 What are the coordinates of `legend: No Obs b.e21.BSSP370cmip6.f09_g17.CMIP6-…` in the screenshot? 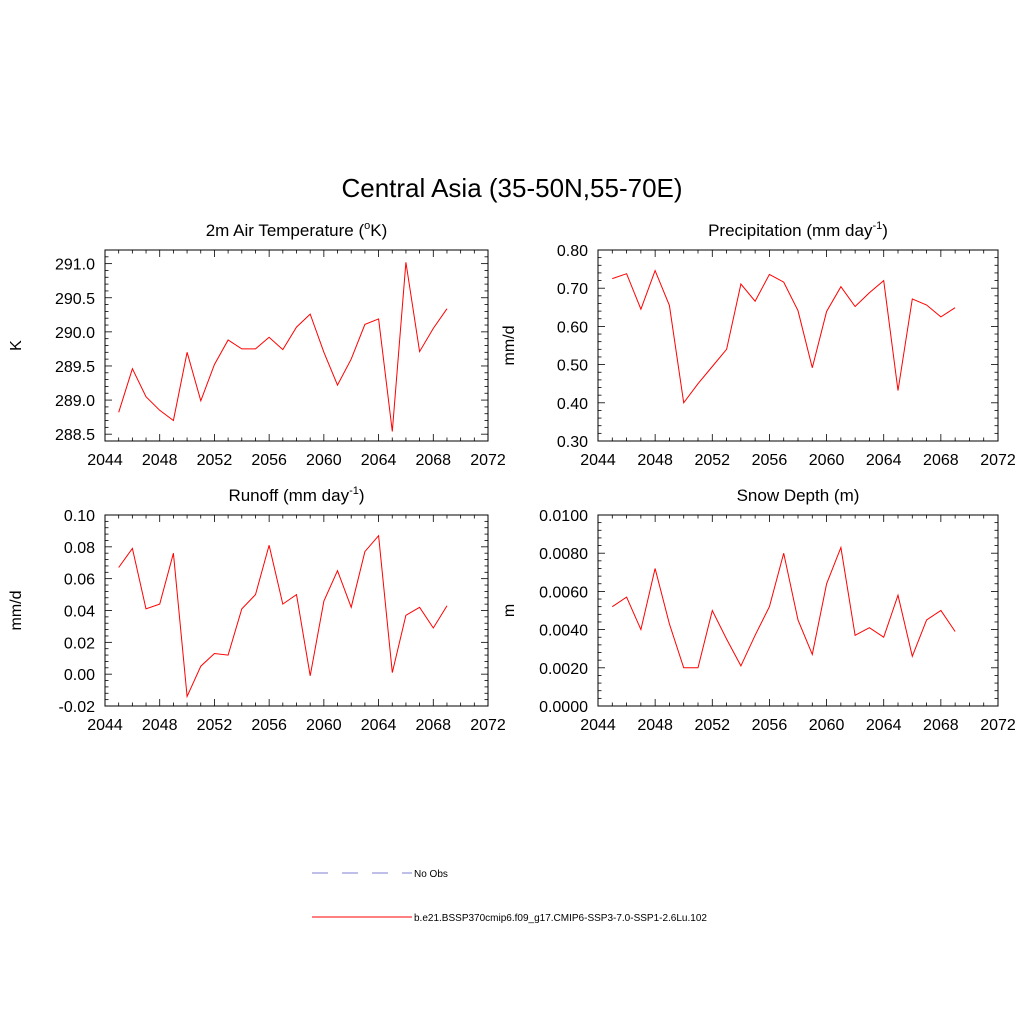 It's located at (509, 896).